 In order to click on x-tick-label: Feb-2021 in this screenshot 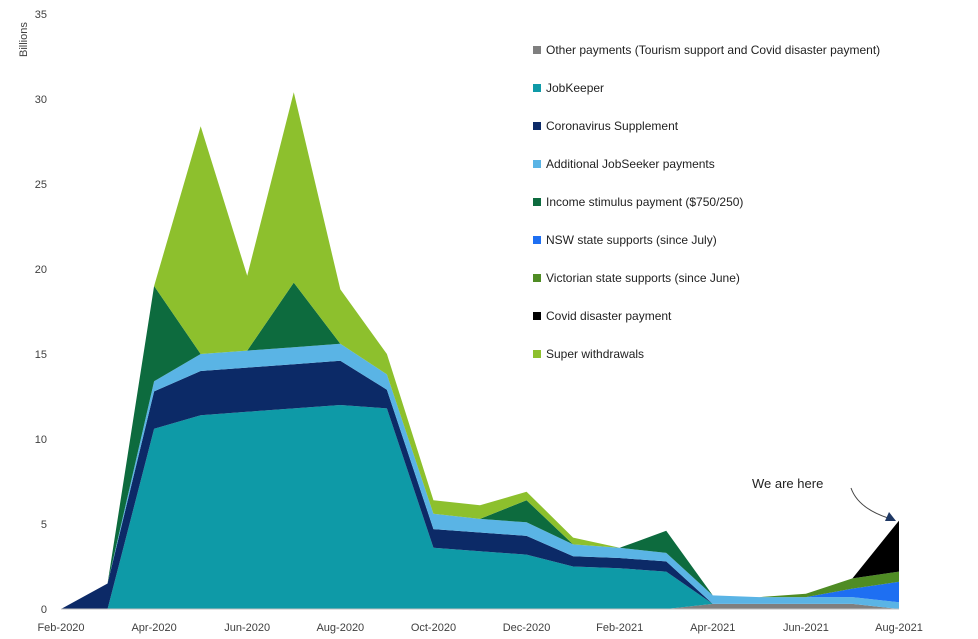, I will do `click(619, 628)`.